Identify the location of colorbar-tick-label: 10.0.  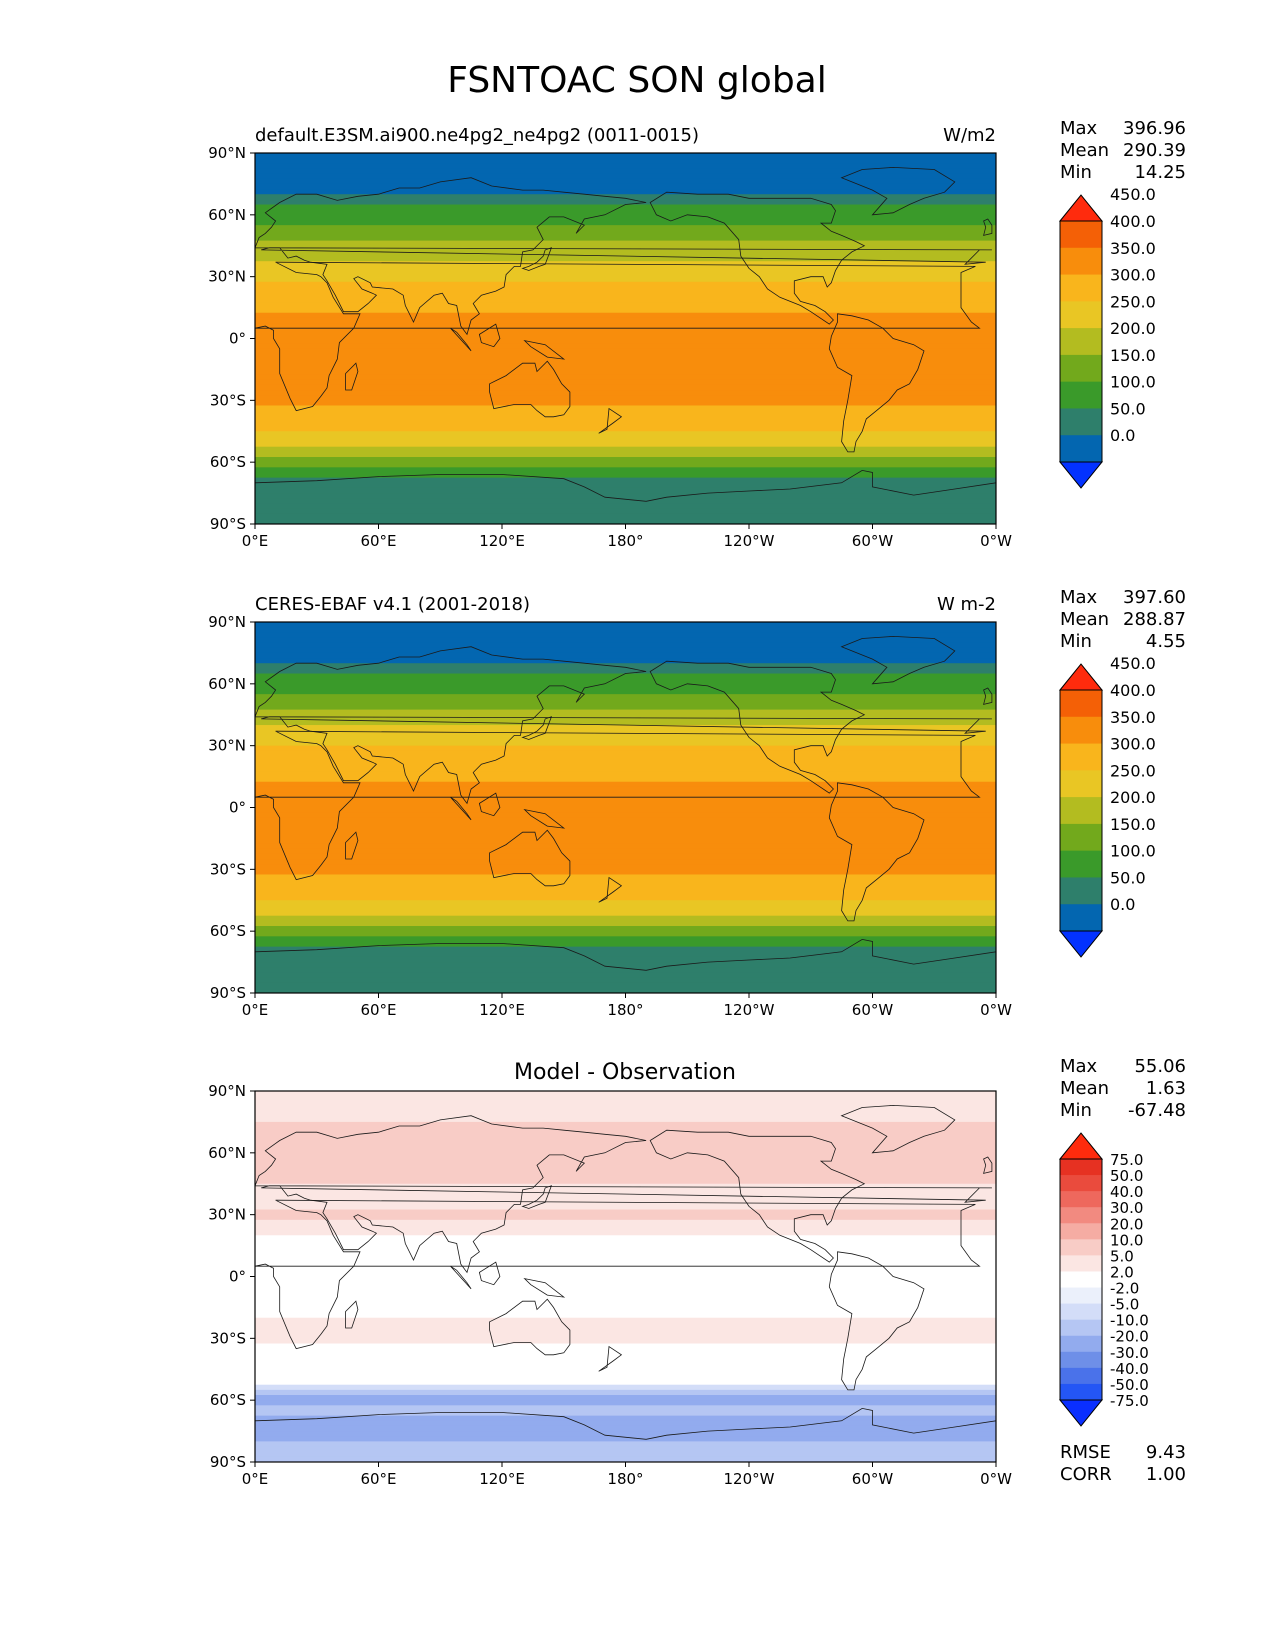
(1126, 1240).